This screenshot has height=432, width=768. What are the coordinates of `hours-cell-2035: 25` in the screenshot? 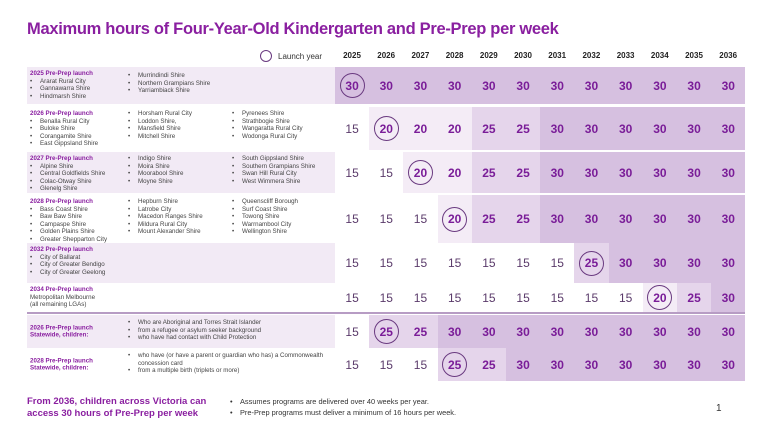 It's located at (694, 297).